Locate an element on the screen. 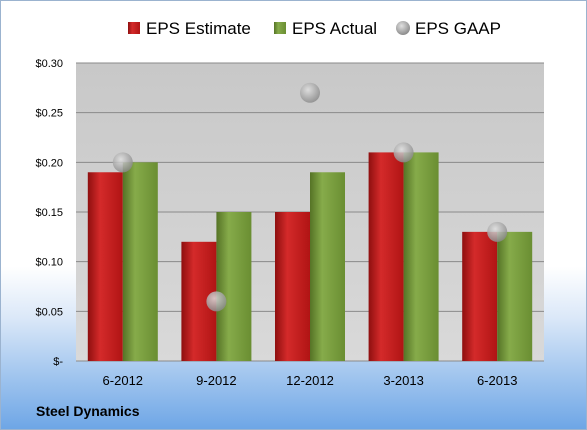 The height and width of the screenshot is (430, 587). legend-eps-gaap: EPS GAAP is located at coordinates (448, 28).